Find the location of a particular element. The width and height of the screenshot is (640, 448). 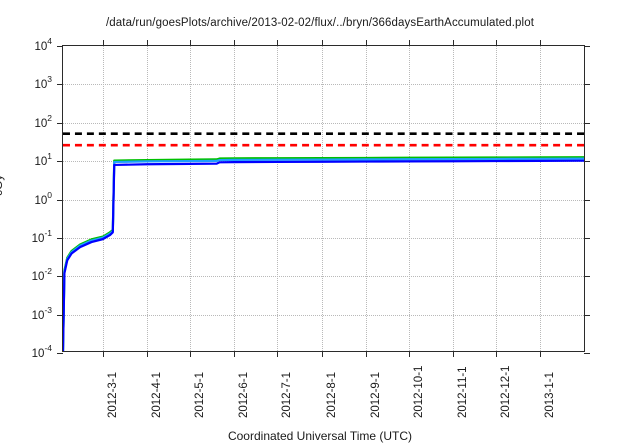

y-axis-title: cGy is located at coordinates (2, 185).